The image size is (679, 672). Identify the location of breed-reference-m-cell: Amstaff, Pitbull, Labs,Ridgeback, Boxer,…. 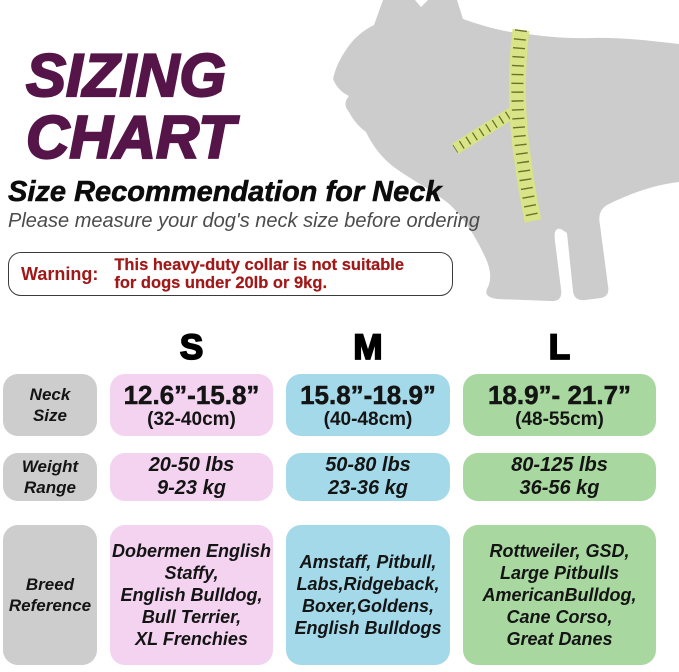
(368, 595).